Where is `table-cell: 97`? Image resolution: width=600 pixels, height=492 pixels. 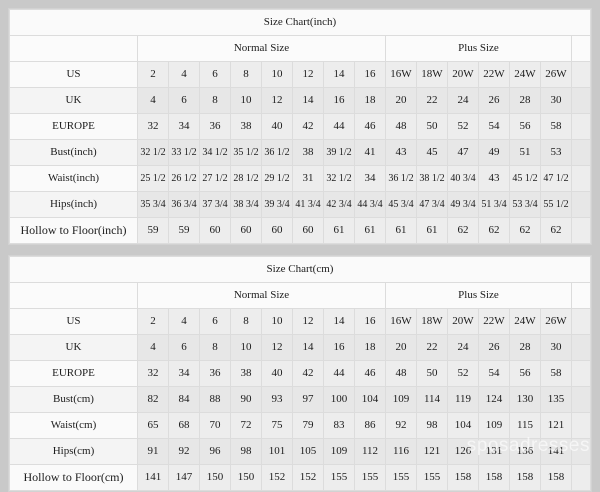
table-cell: 97 is located at coordinates (308, 399).